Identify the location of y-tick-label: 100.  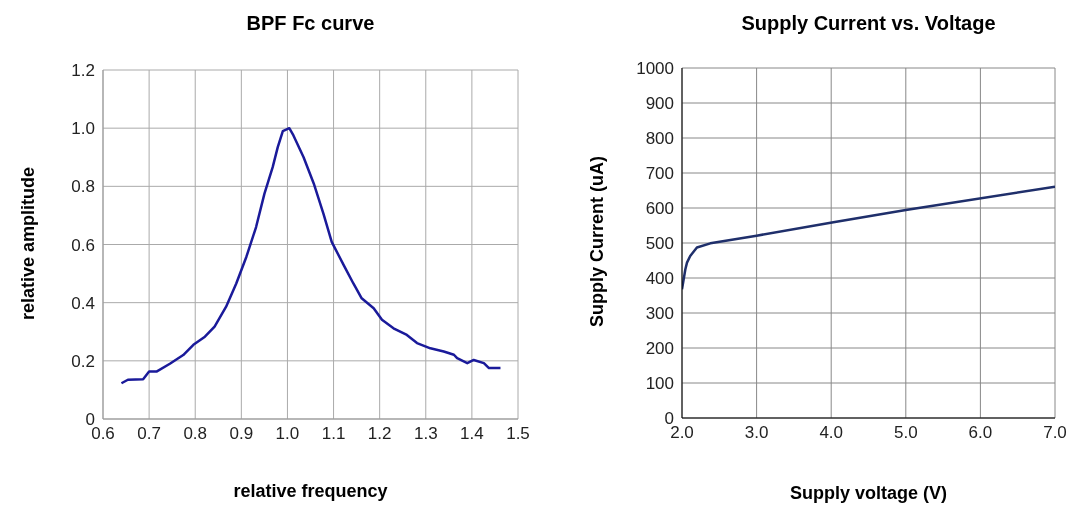
(659, 384).